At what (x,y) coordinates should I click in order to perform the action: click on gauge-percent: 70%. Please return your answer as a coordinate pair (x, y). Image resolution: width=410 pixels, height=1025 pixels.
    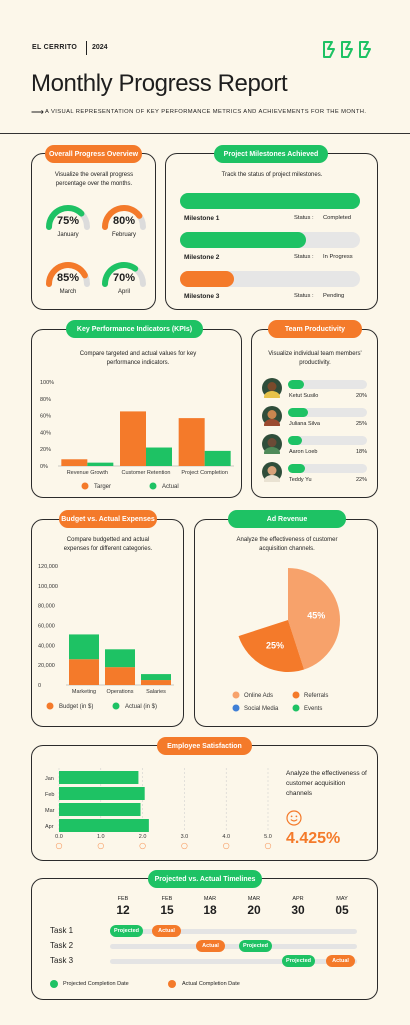
    Looking at the image, I should click on (124, 278).